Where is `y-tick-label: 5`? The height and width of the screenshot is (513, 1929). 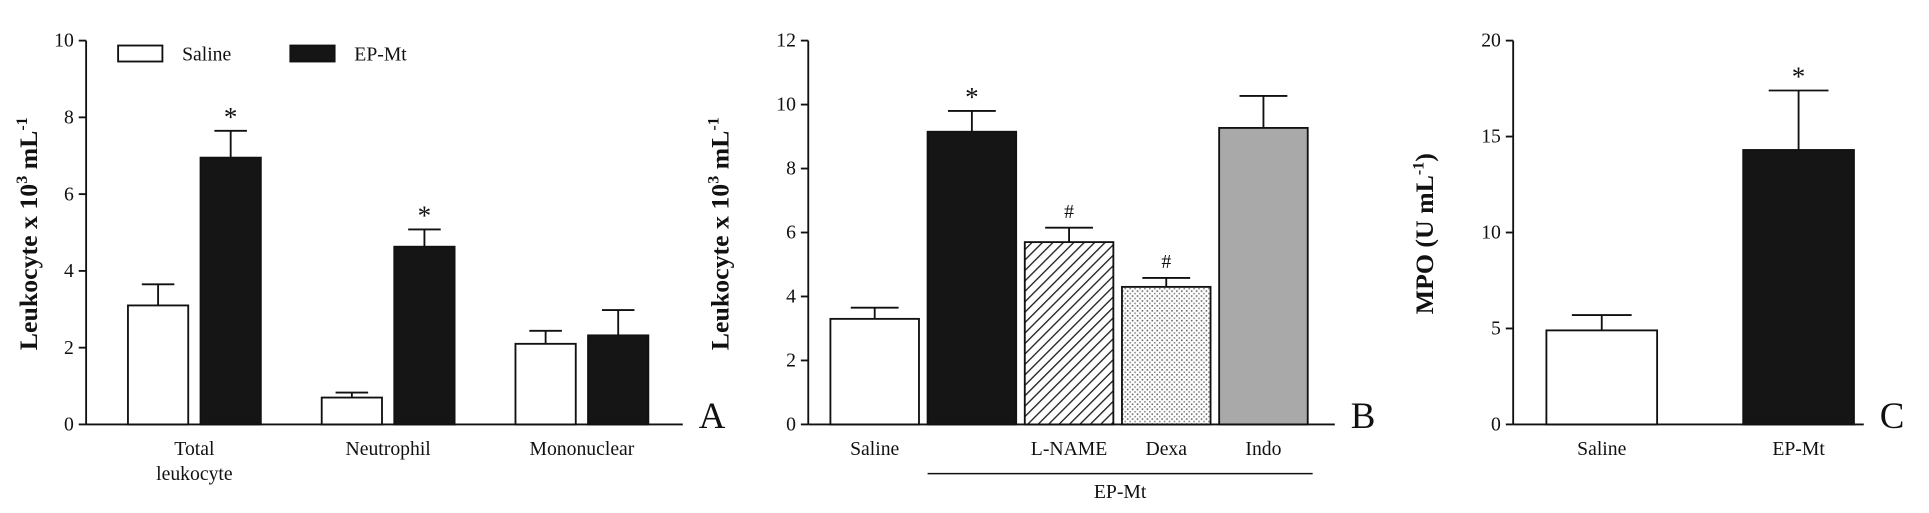
y-tick-label: 5 is located at coordinates (1496, 329).